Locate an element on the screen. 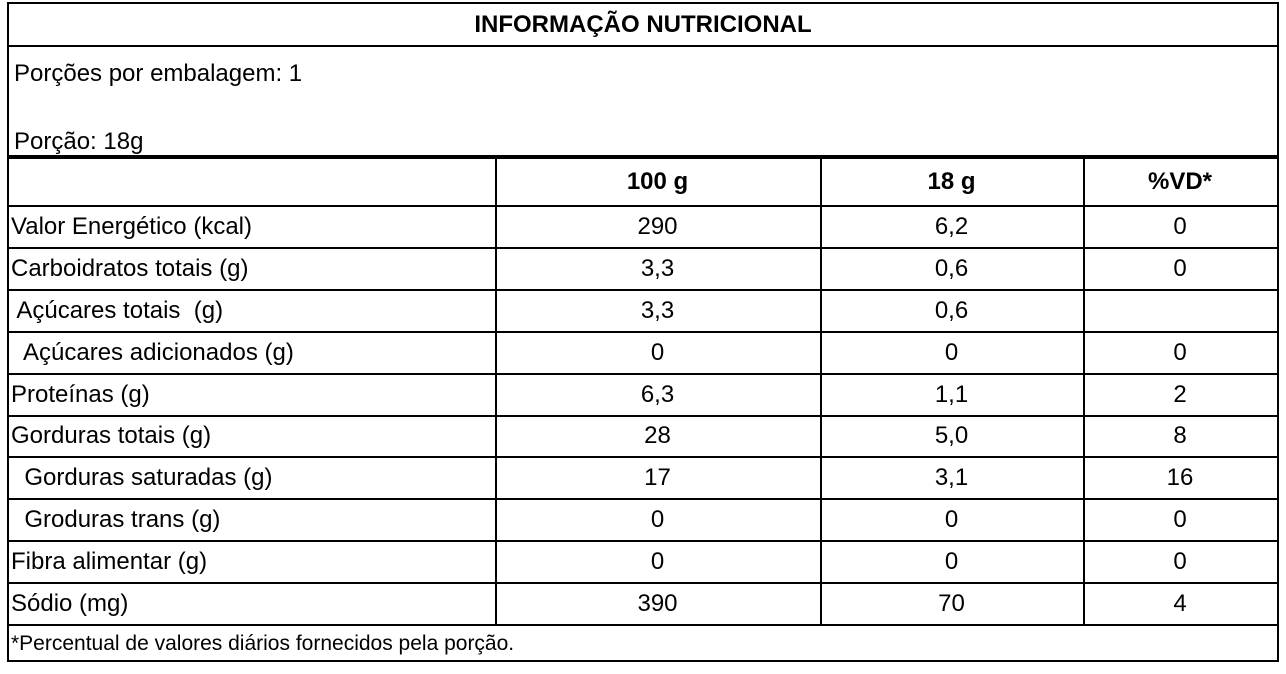 Image resolution: width=1286 pixels, height=674 pixels. nutrient-value: 17 is located at coordinates (657, 478).